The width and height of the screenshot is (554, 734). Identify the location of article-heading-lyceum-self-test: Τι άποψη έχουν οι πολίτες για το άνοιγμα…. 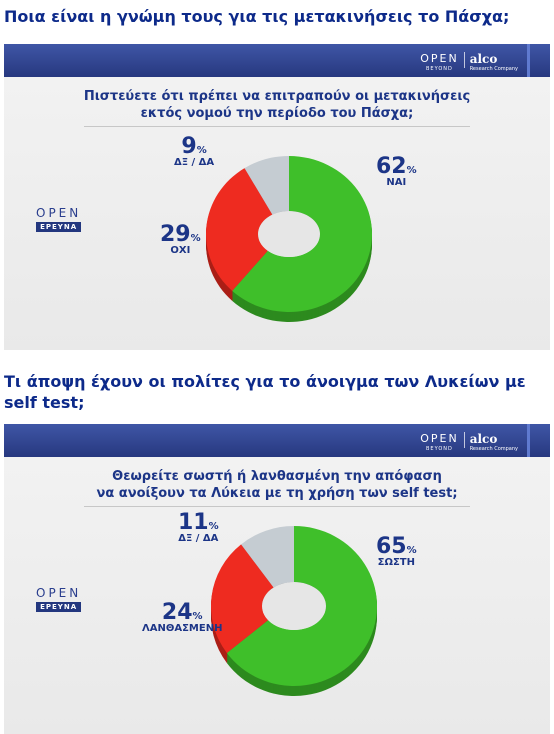
(265, 392).